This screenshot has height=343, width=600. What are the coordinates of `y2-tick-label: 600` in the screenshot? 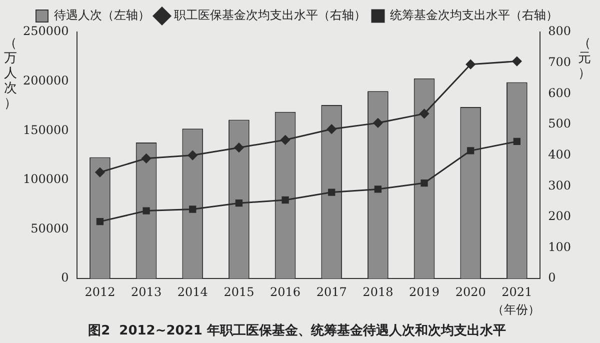 It's located at (559, 93).